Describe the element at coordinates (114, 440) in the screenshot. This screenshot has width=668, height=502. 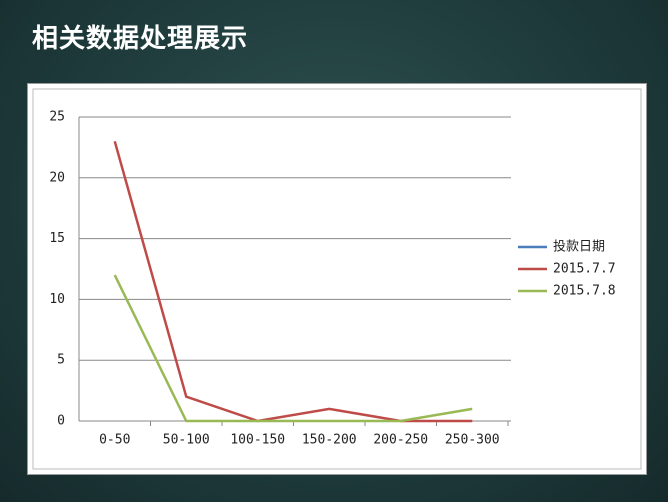
I see `x-tick-label: 0-50` at that location.